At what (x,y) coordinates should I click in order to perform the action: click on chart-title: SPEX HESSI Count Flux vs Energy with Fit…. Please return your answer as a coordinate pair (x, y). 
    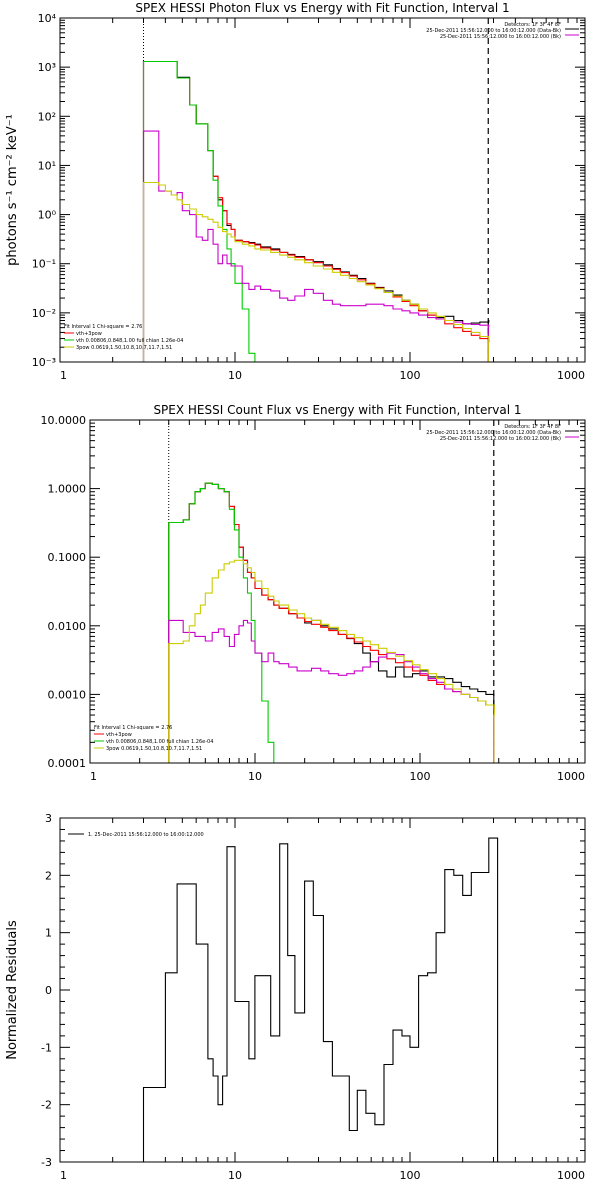
    Looking at the image, I should click on (337, 410).